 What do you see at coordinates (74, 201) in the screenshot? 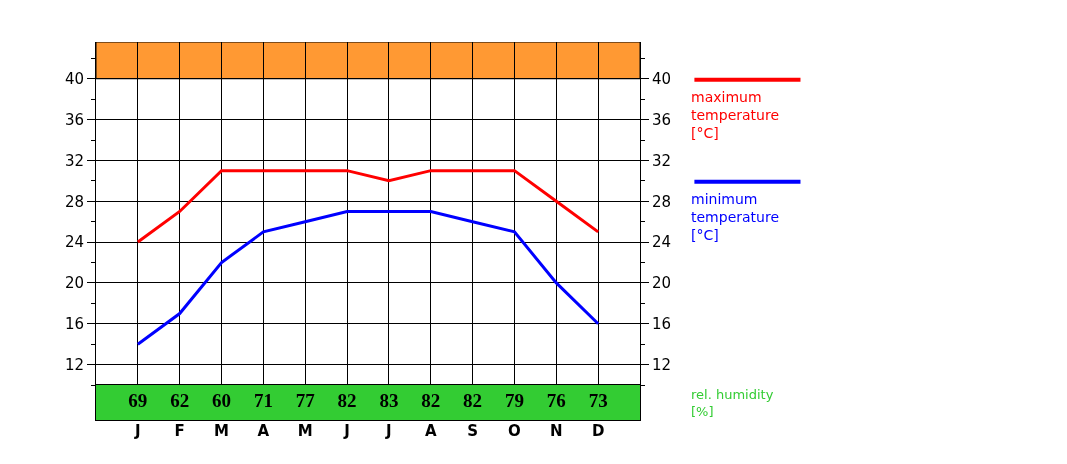
I see `y-tick-label: 28` at bounding box center [74, 201].